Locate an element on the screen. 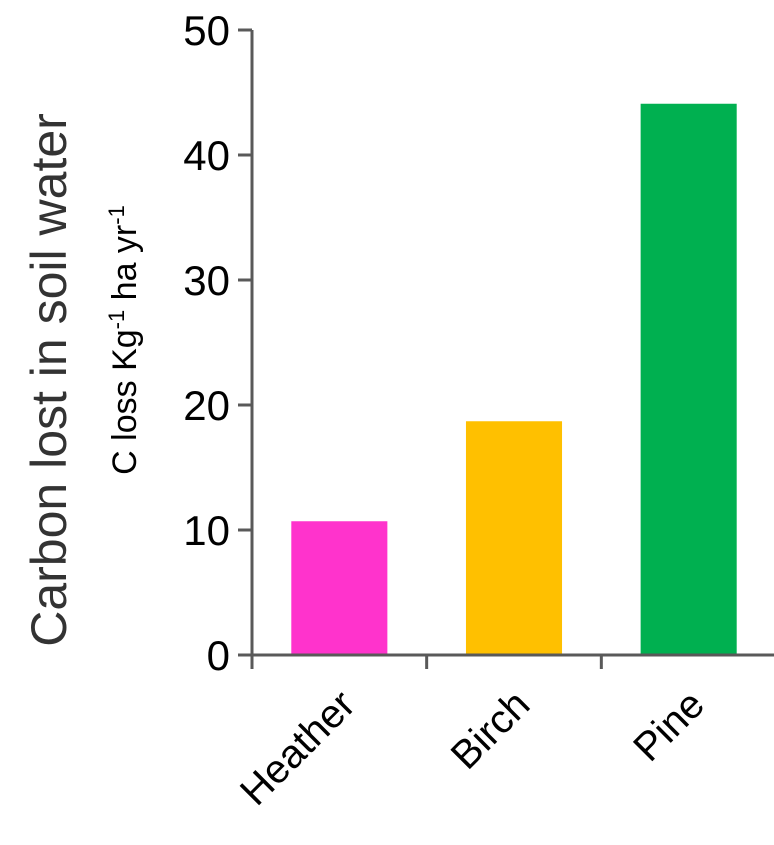  bar-pine is located at coordinates (688, 379).